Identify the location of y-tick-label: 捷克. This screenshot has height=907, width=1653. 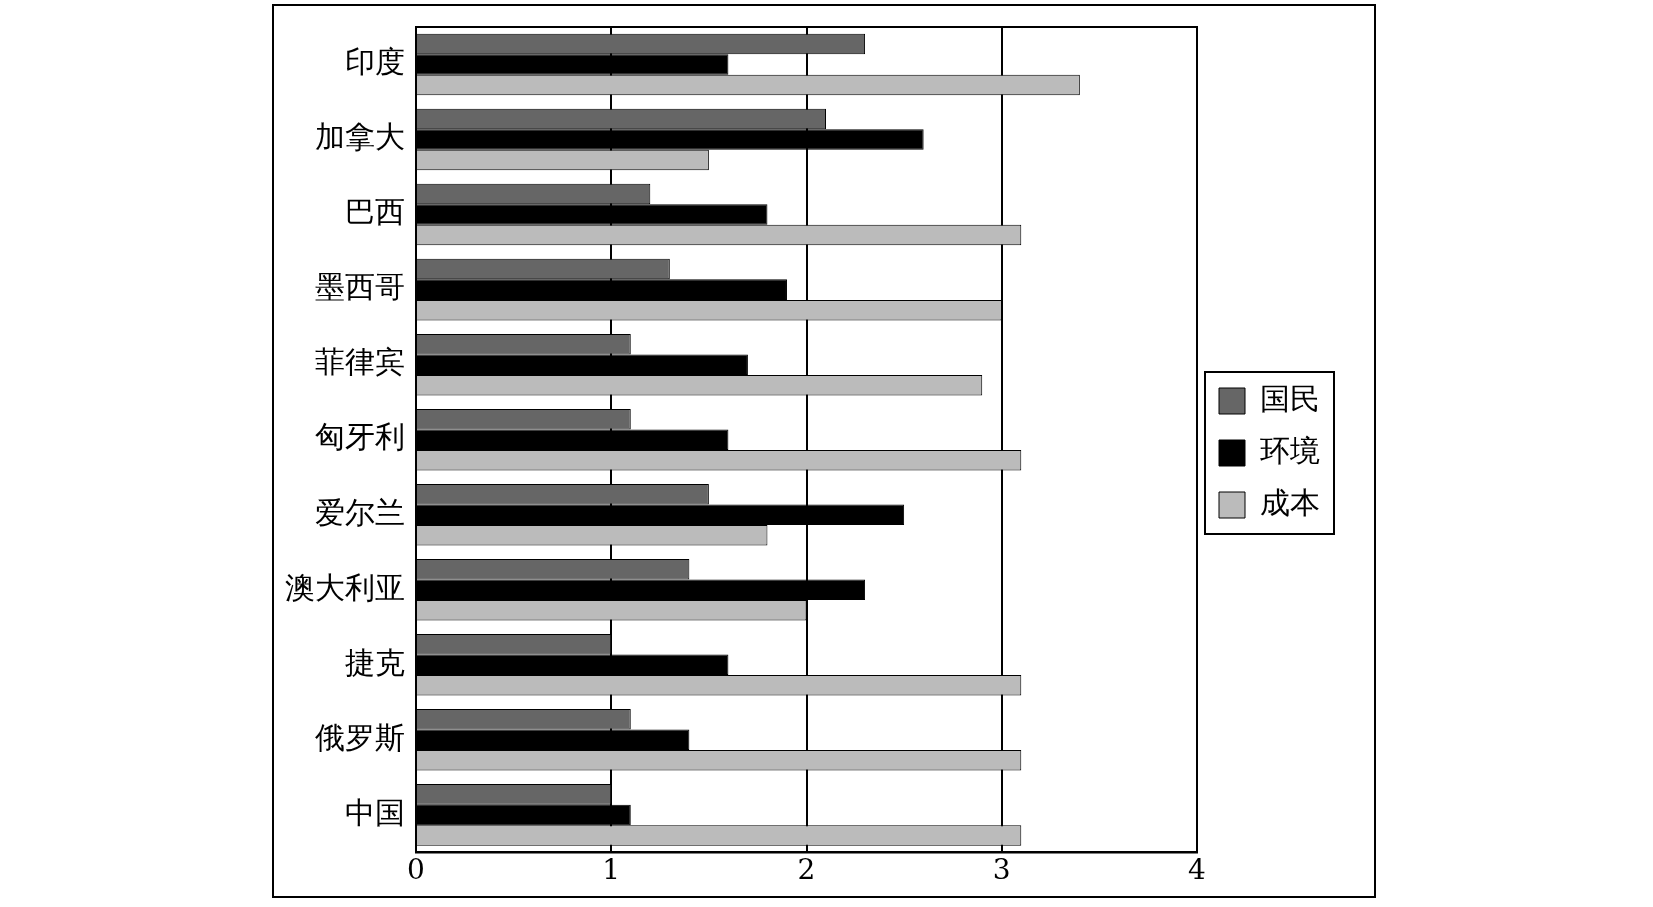
(375, 662).